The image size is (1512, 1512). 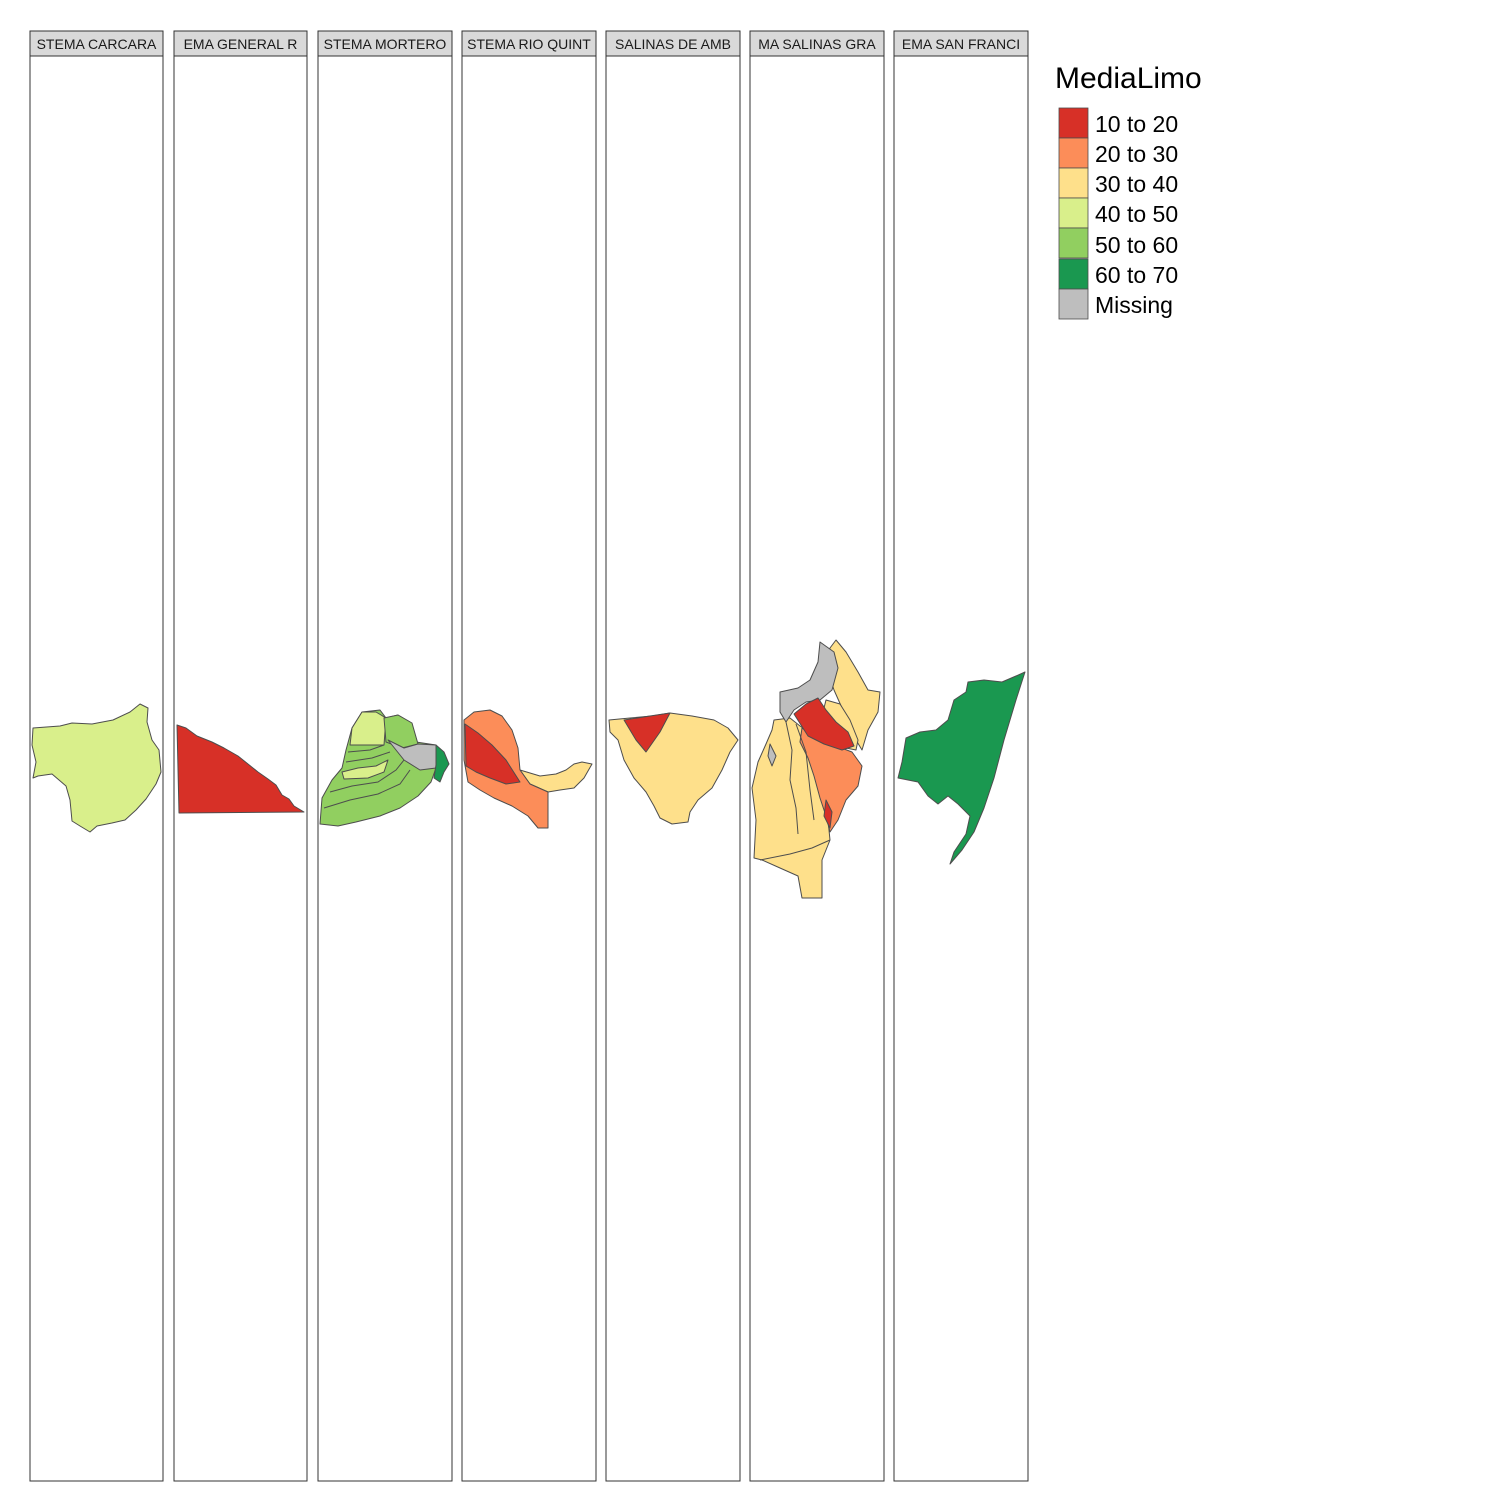 I want to click on panel-strip-label: SALINAS DE AMB, so click(x=673, y=44).